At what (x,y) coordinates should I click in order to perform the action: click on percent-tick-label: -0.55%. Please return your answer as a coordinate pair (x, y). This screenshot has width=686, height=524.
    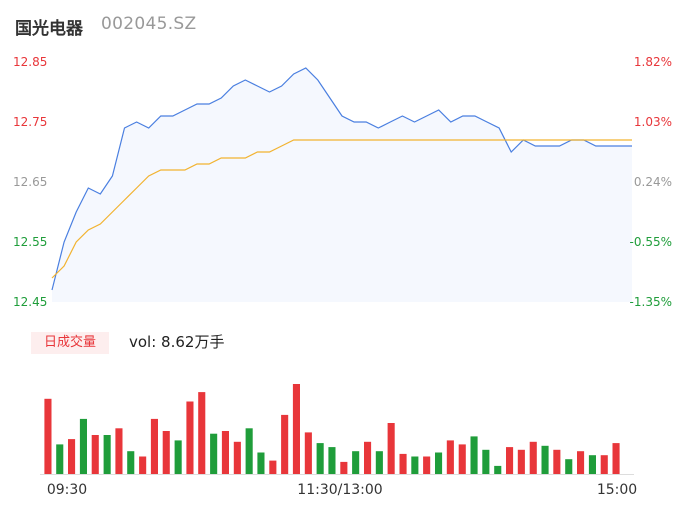
    Looking at the image, I should click on (651, 242).